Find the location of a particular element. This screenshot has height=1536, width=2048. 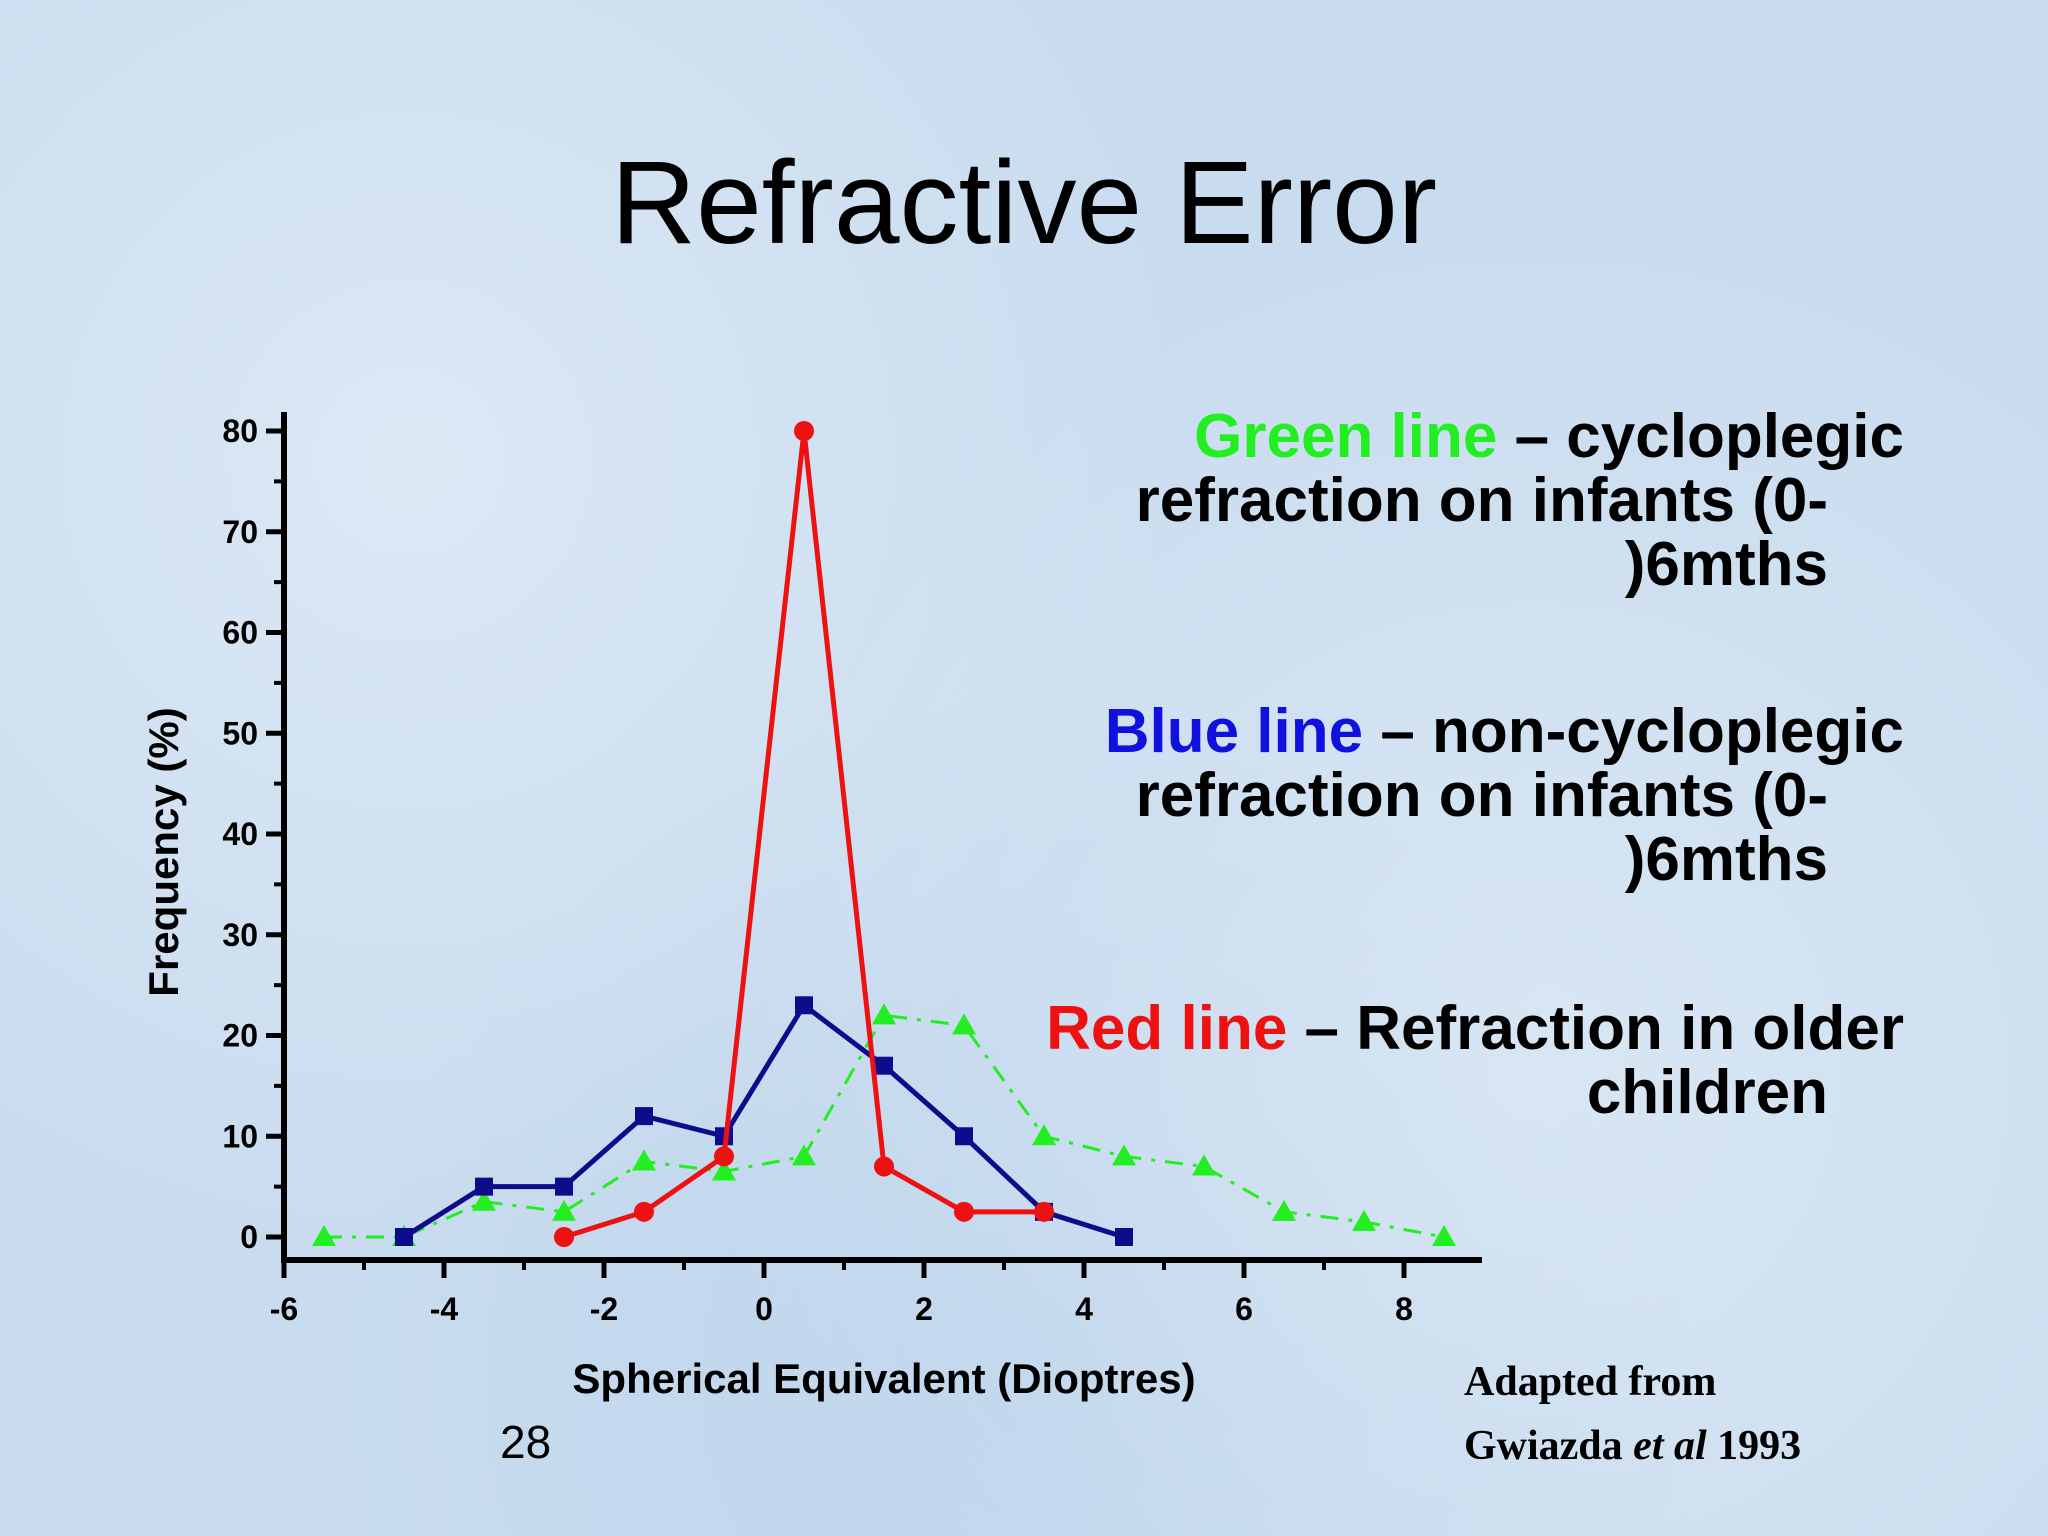

page-number: 28 is located at coordinates (526, 1442).